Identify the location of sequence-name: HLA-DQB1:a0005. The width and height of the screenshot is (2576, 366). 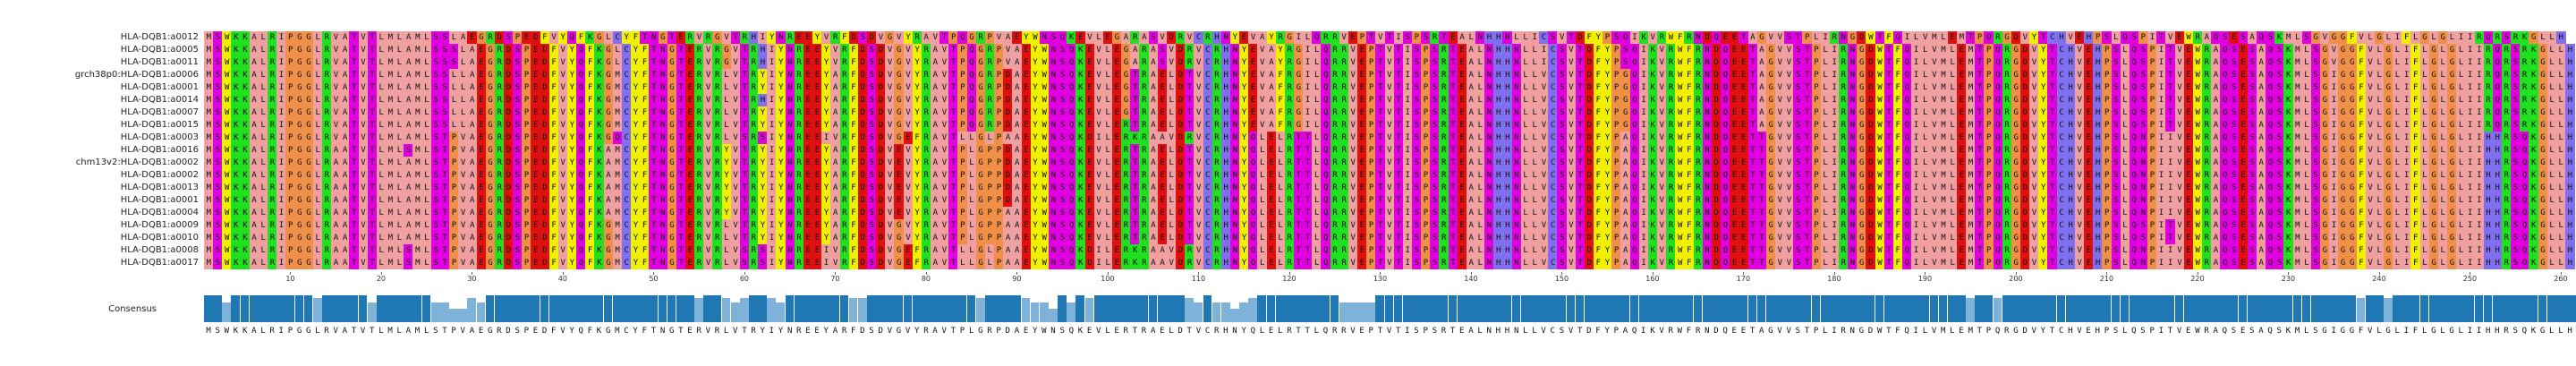
(99, 50).